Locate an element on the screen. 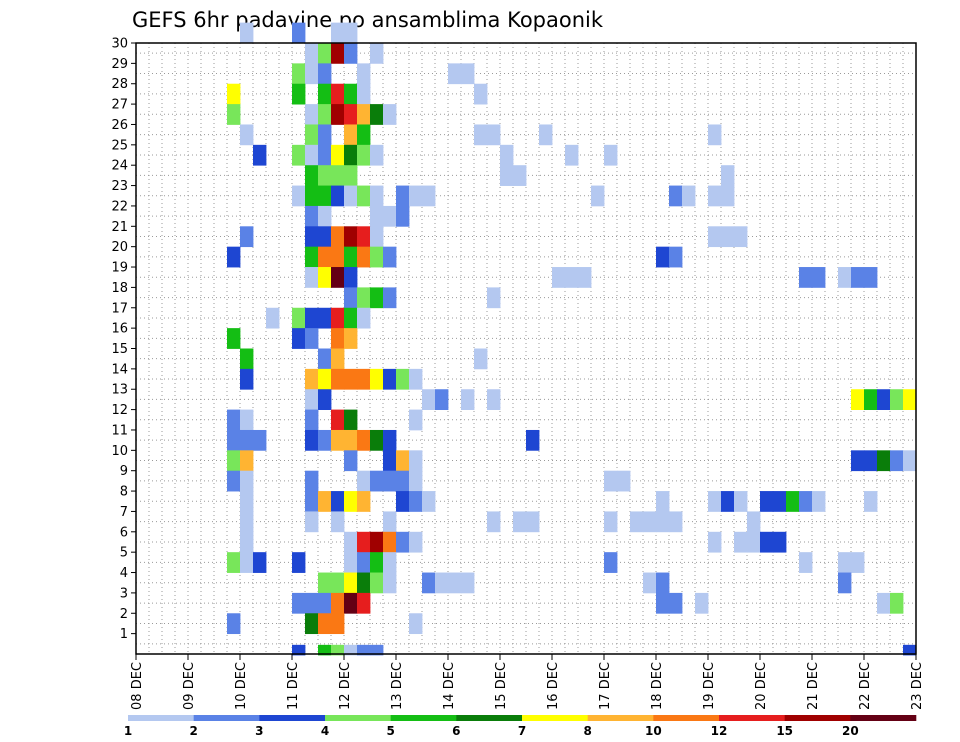 This screenshot has height=742, width=960. y-tick-label: 27 is located at coordinates (119, 105).